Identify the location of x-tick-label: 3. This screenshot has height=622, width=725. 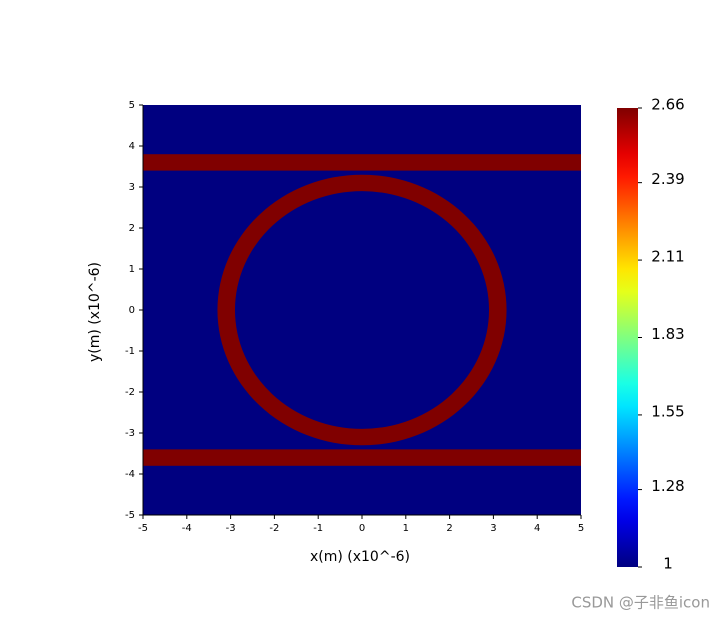
(493, 528).